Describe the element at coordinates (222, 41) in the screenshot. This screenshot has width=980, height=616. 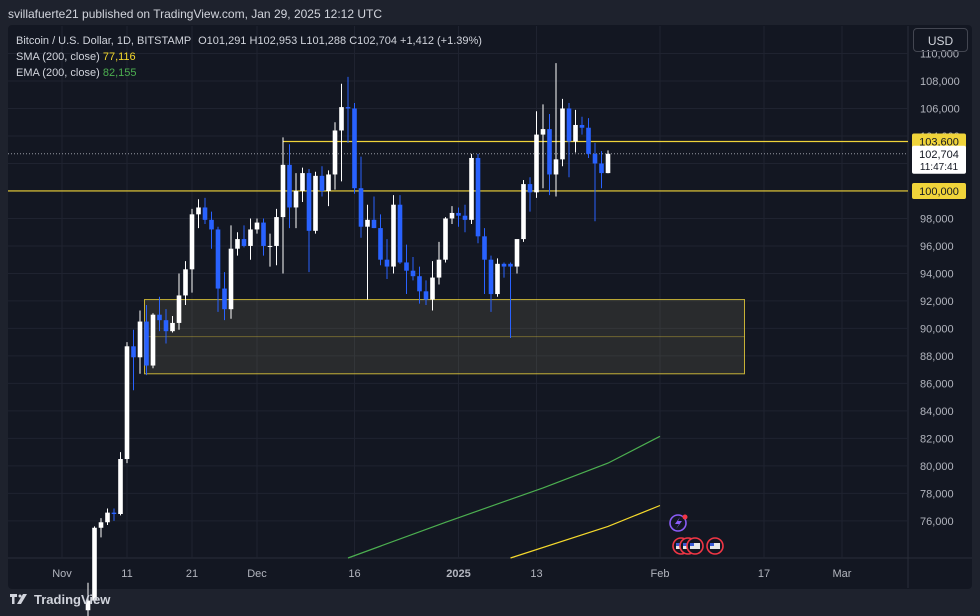
I see `open-value: O101,291` at that location.